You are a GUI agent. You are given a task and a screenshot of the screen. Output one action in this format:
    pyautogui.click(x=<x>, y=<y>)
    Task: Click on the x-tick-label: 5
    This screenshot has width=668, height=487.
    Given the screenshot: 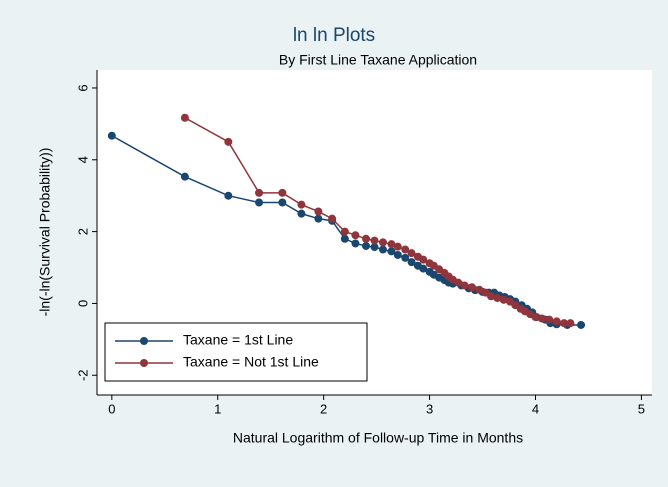 What is the action you would take?
    pyautogui.click(x=641, y=408)
    